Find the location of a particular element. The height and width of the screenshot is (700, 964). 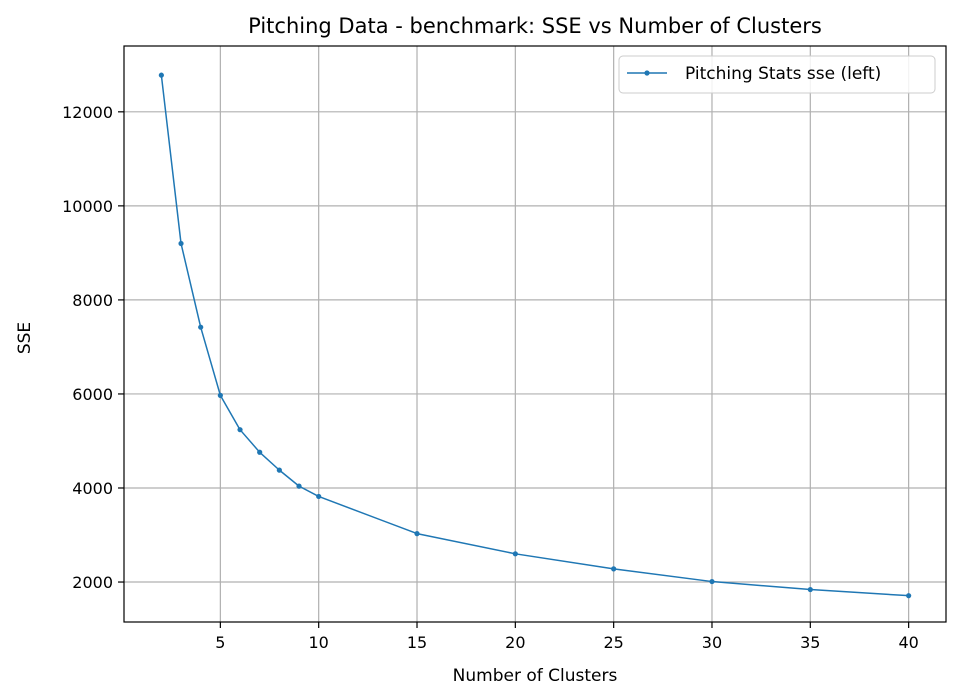

legend-entry-label: Pitching Stats sse (left) is located at coordinates (783, 74).